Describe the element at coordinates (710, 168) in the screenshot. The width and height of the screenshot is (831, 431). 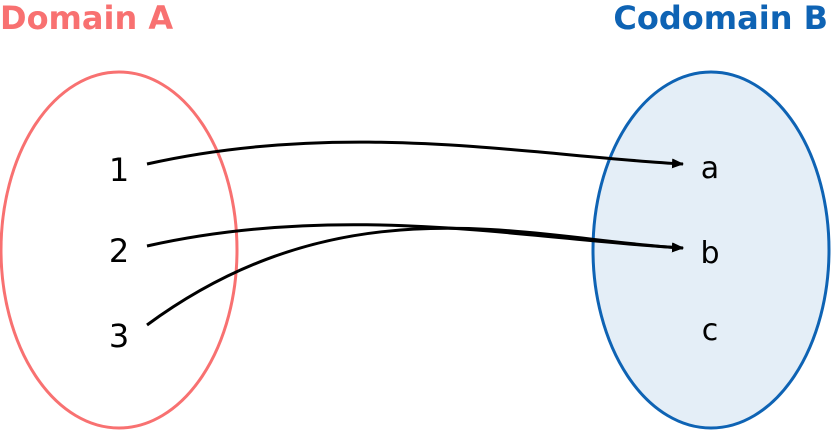
I see `codomain-element: a` at that location.